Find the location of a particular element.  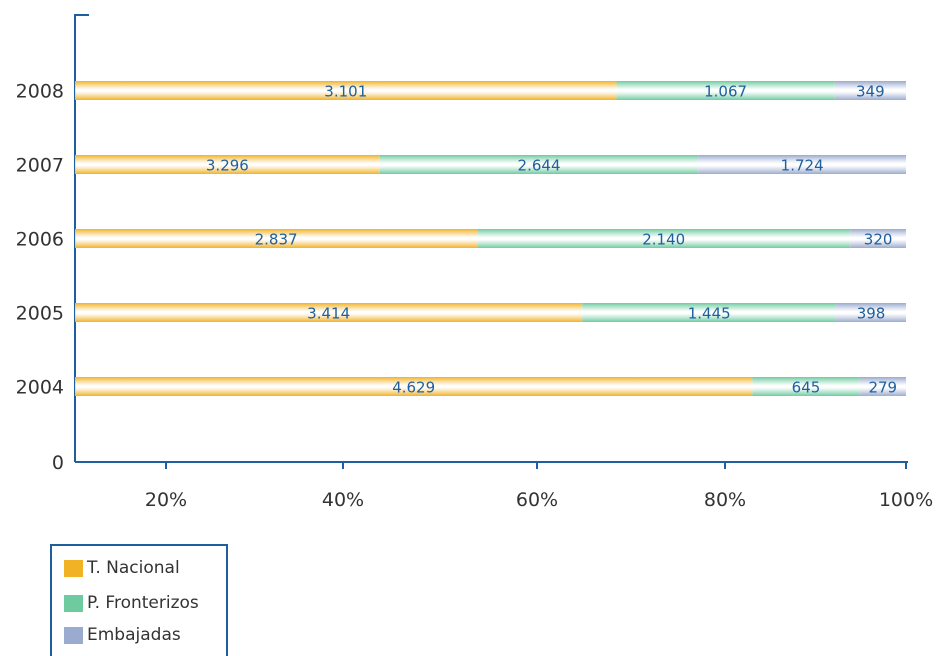

bar-value-label: 3.101 is located at coordinates (345, 92).